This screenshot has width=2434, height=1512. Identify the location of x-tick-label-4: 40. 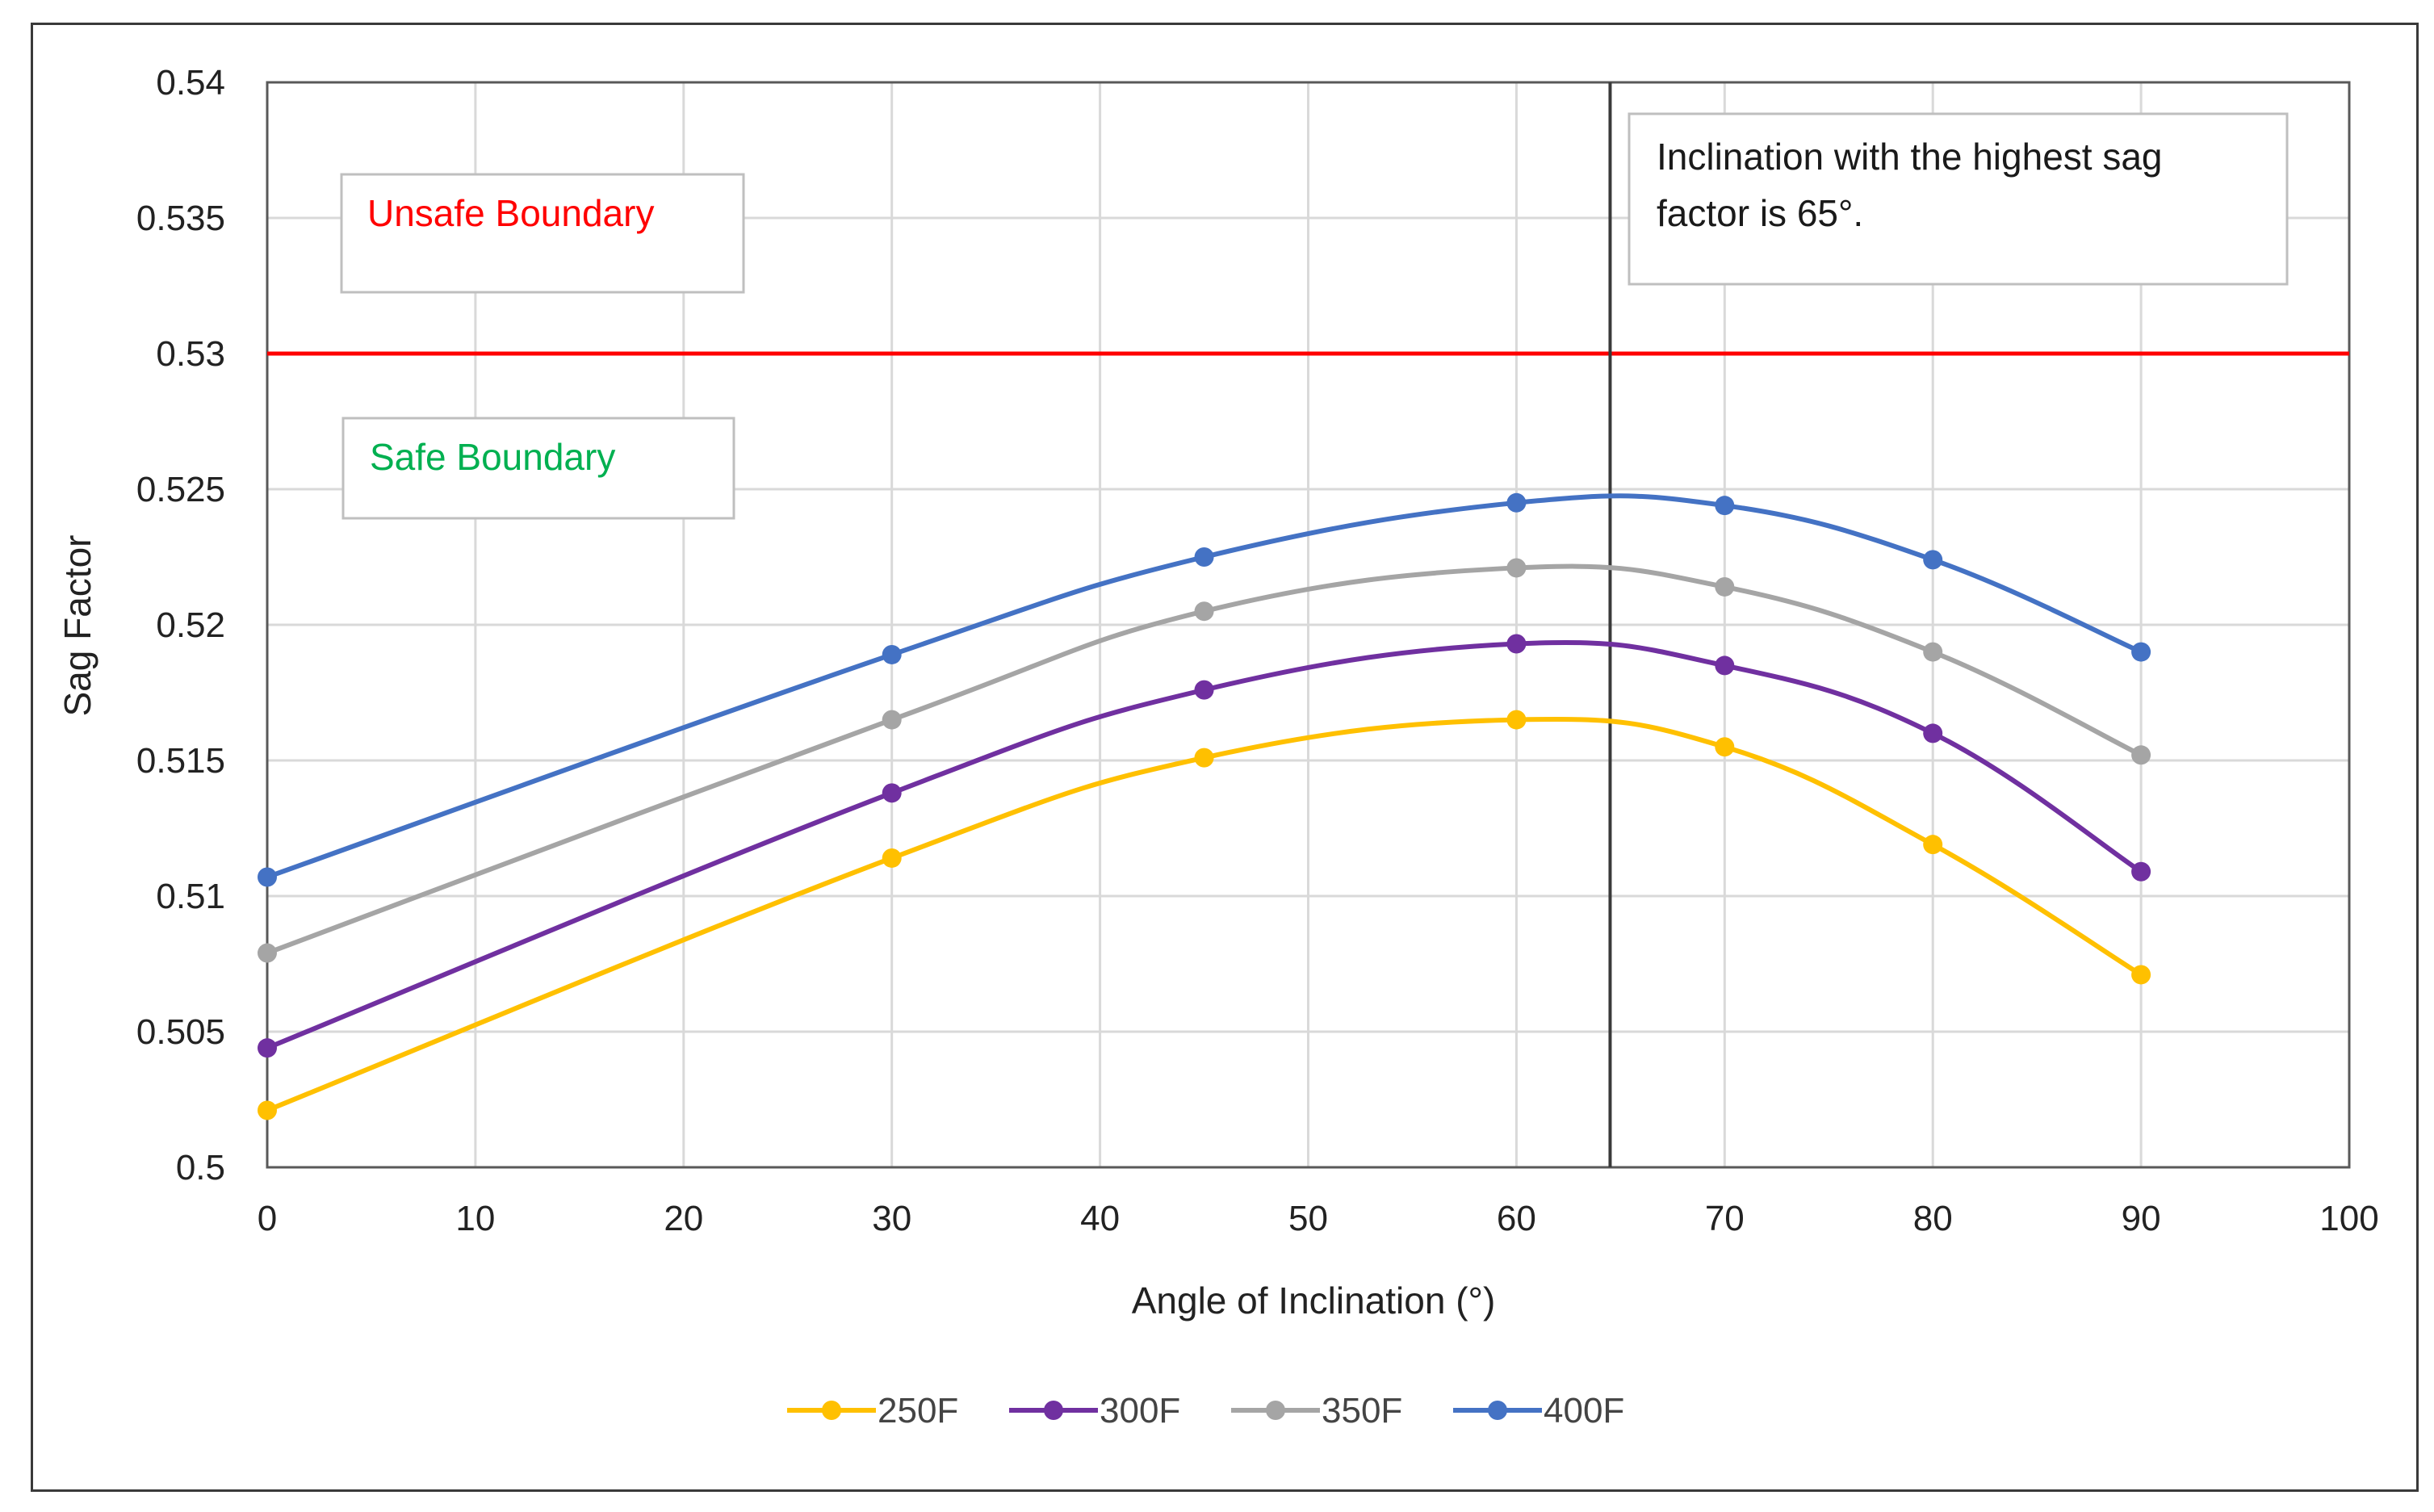
(1100, 1218).